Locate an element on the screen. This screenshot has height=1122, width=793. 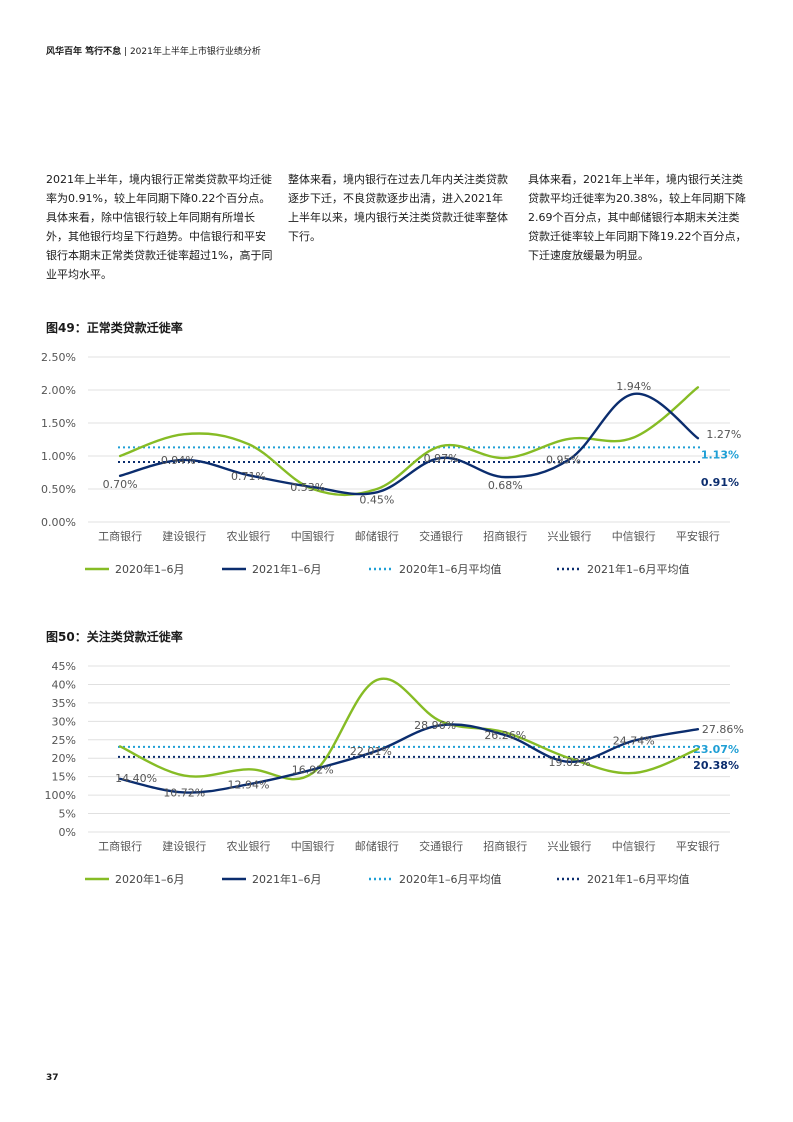
data-label: 22.01% is located at coordinates (371, 751).